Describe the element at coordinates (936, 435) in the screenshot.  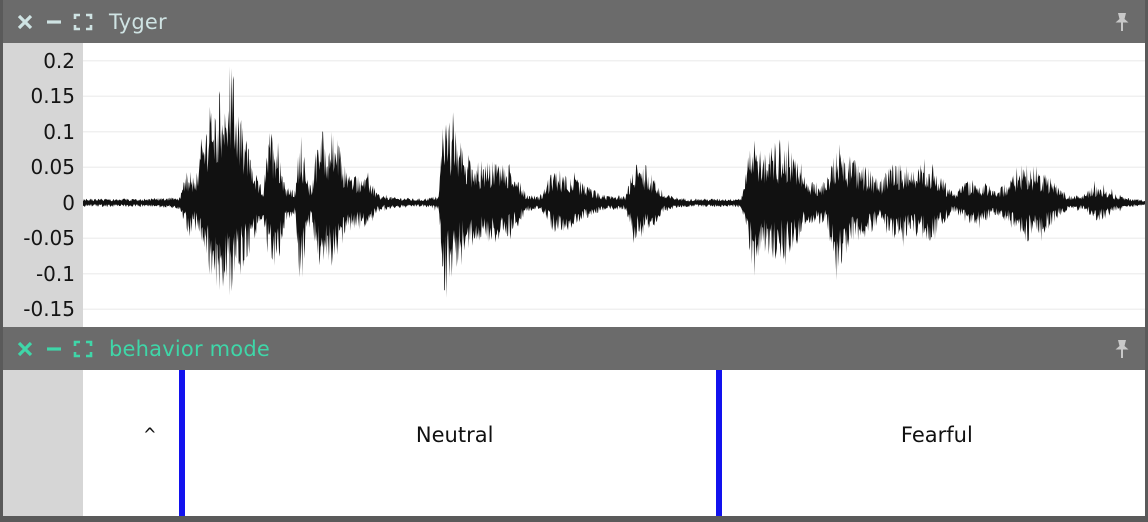
I see `segment-label: Fearful` at that location.